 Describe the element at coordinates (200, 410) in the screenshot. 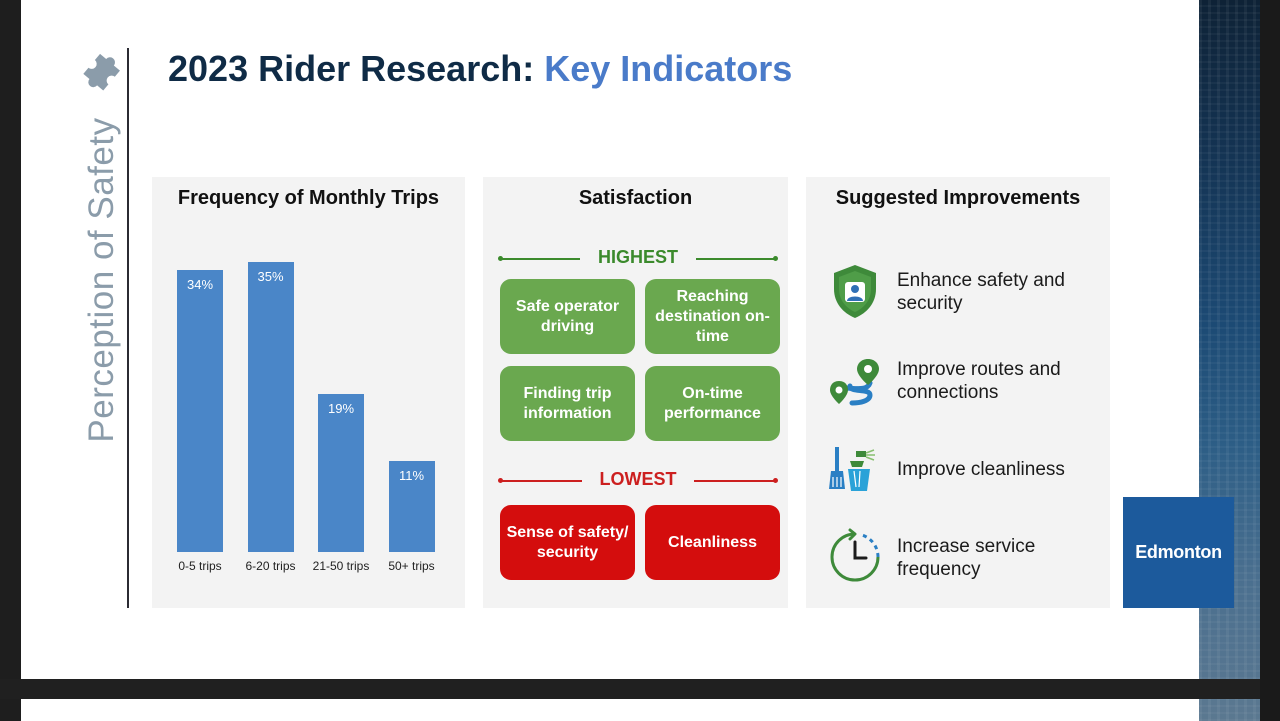

I see `bar-0-5-trips` at that location.